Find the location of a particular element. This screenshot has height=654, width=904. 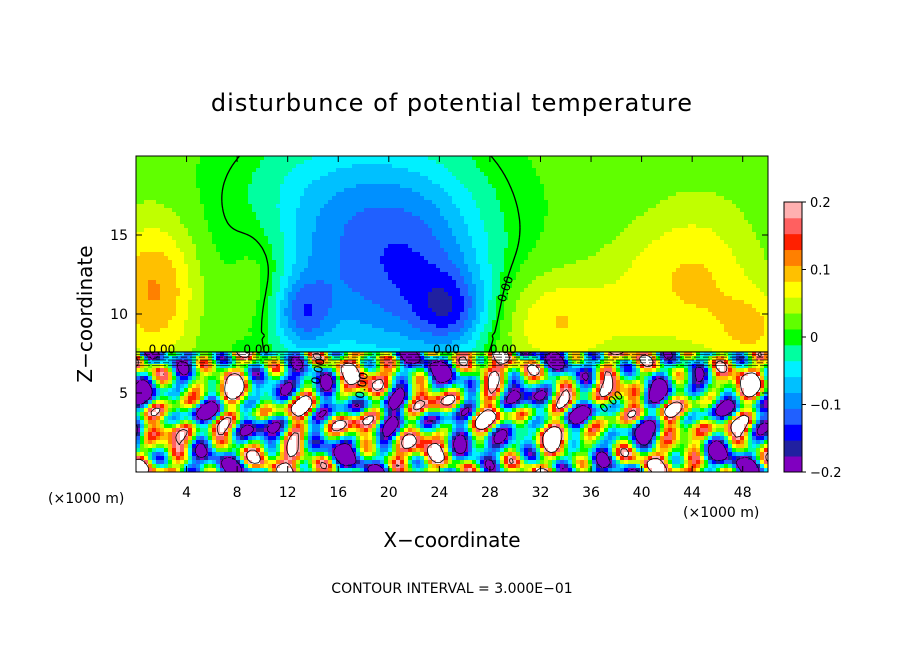

chart-title: disturbunce of potential temperature is located at coordinates (452, 103).